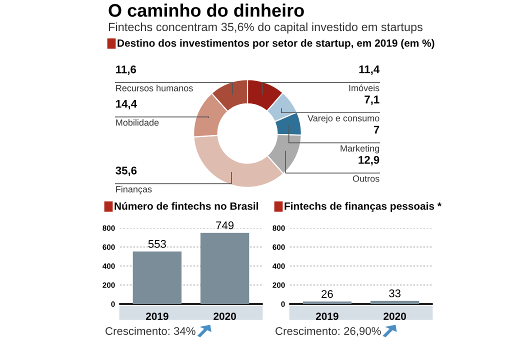 Image resolution: width=512 pixels, height=342 pixels. Describe the element at coordinates (126, 70) in the screenshot. I see `data-label: 11,6` at that location.